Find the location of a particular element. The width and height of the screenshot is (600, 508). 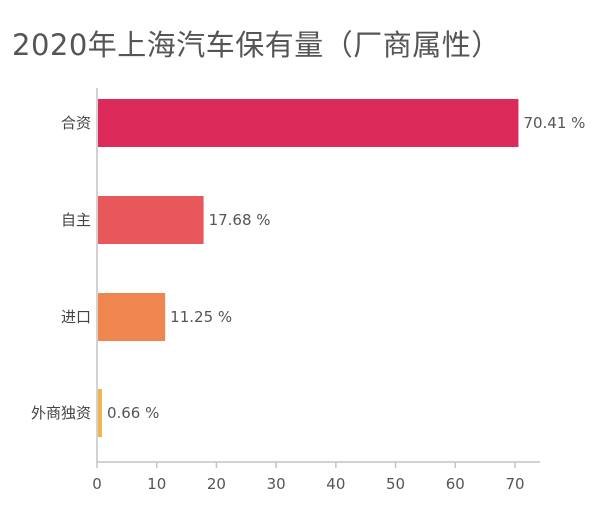

x-tick-label-3: 30 is located at coordinates (276, 484).